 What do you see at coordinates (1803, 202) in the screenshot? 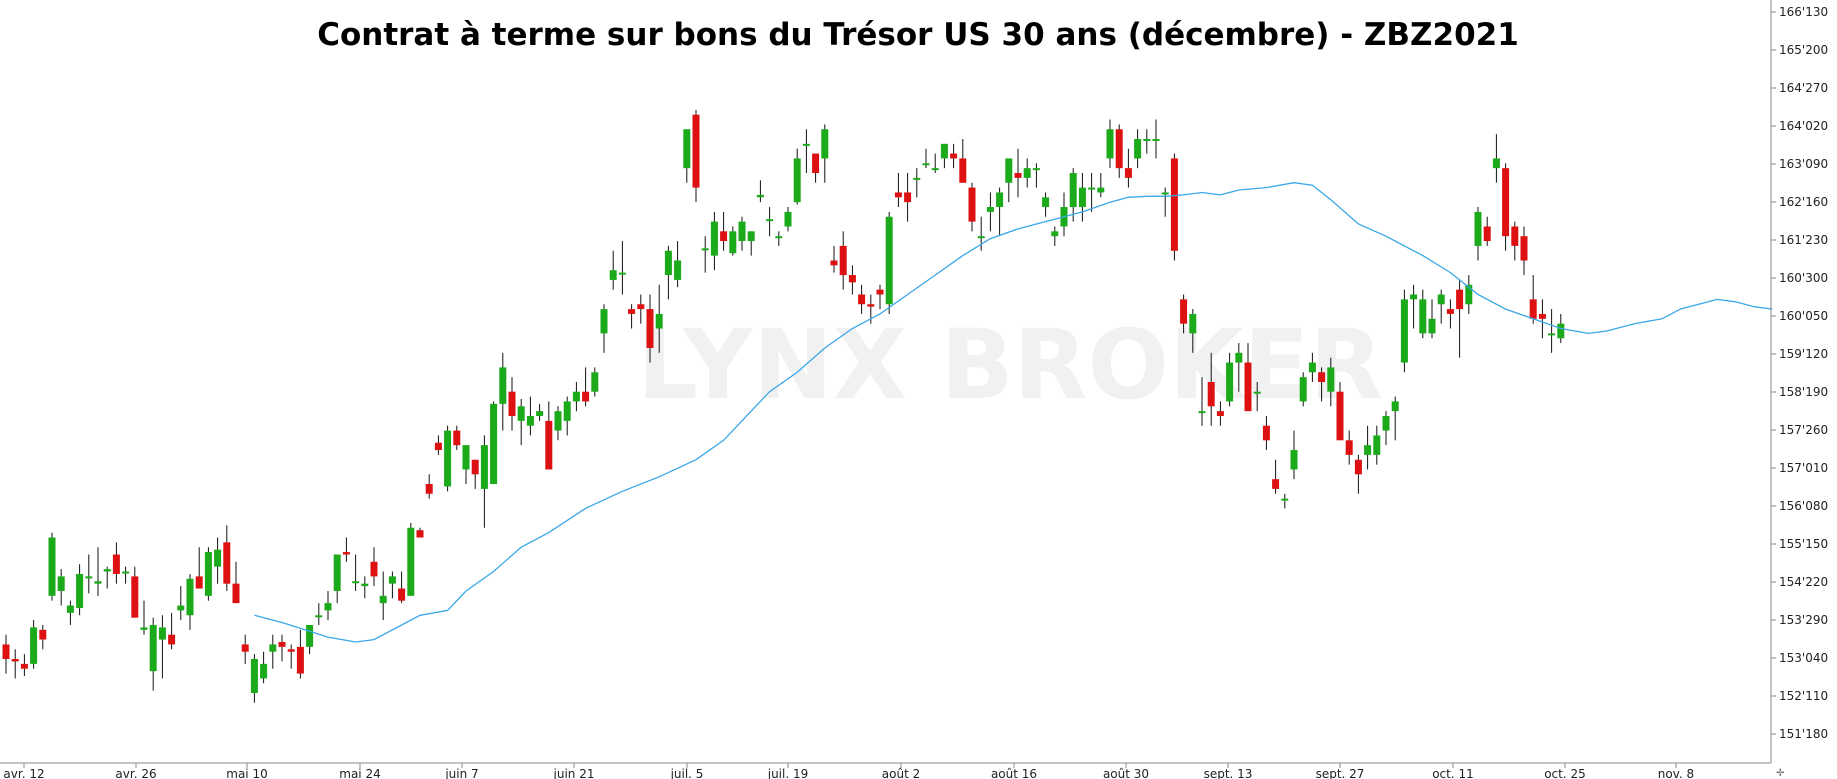
I see `y-tick-label: 162'160` at bounding box center [1803, 202].